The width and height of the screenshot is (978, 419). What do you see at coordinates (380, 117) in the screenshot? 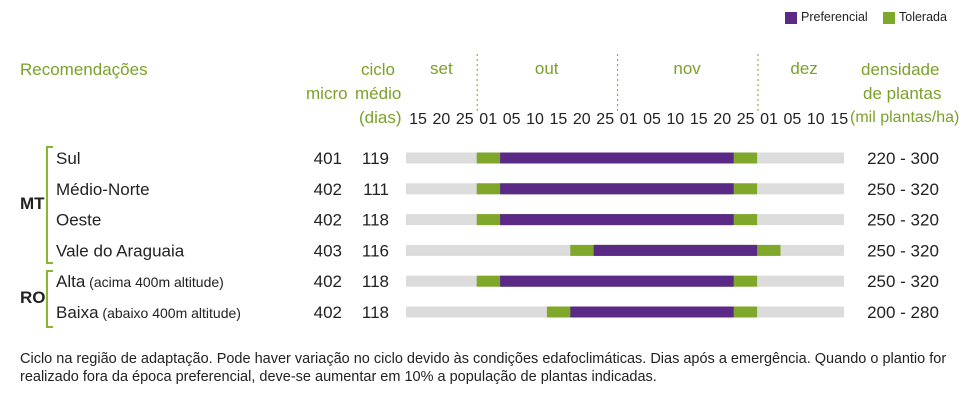
I see `header-cycle-3: (dias)` at bounding box center [380, 117].